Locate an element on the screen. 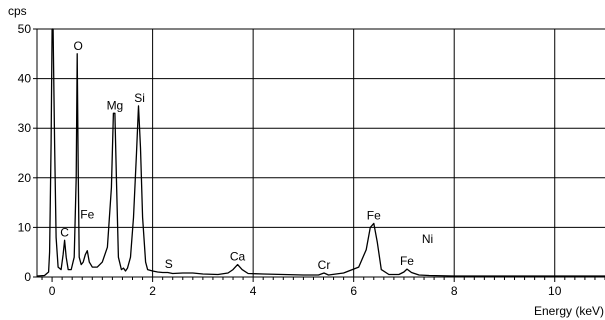  peak-label-cr: Cr is located at coordinates (324, 265).